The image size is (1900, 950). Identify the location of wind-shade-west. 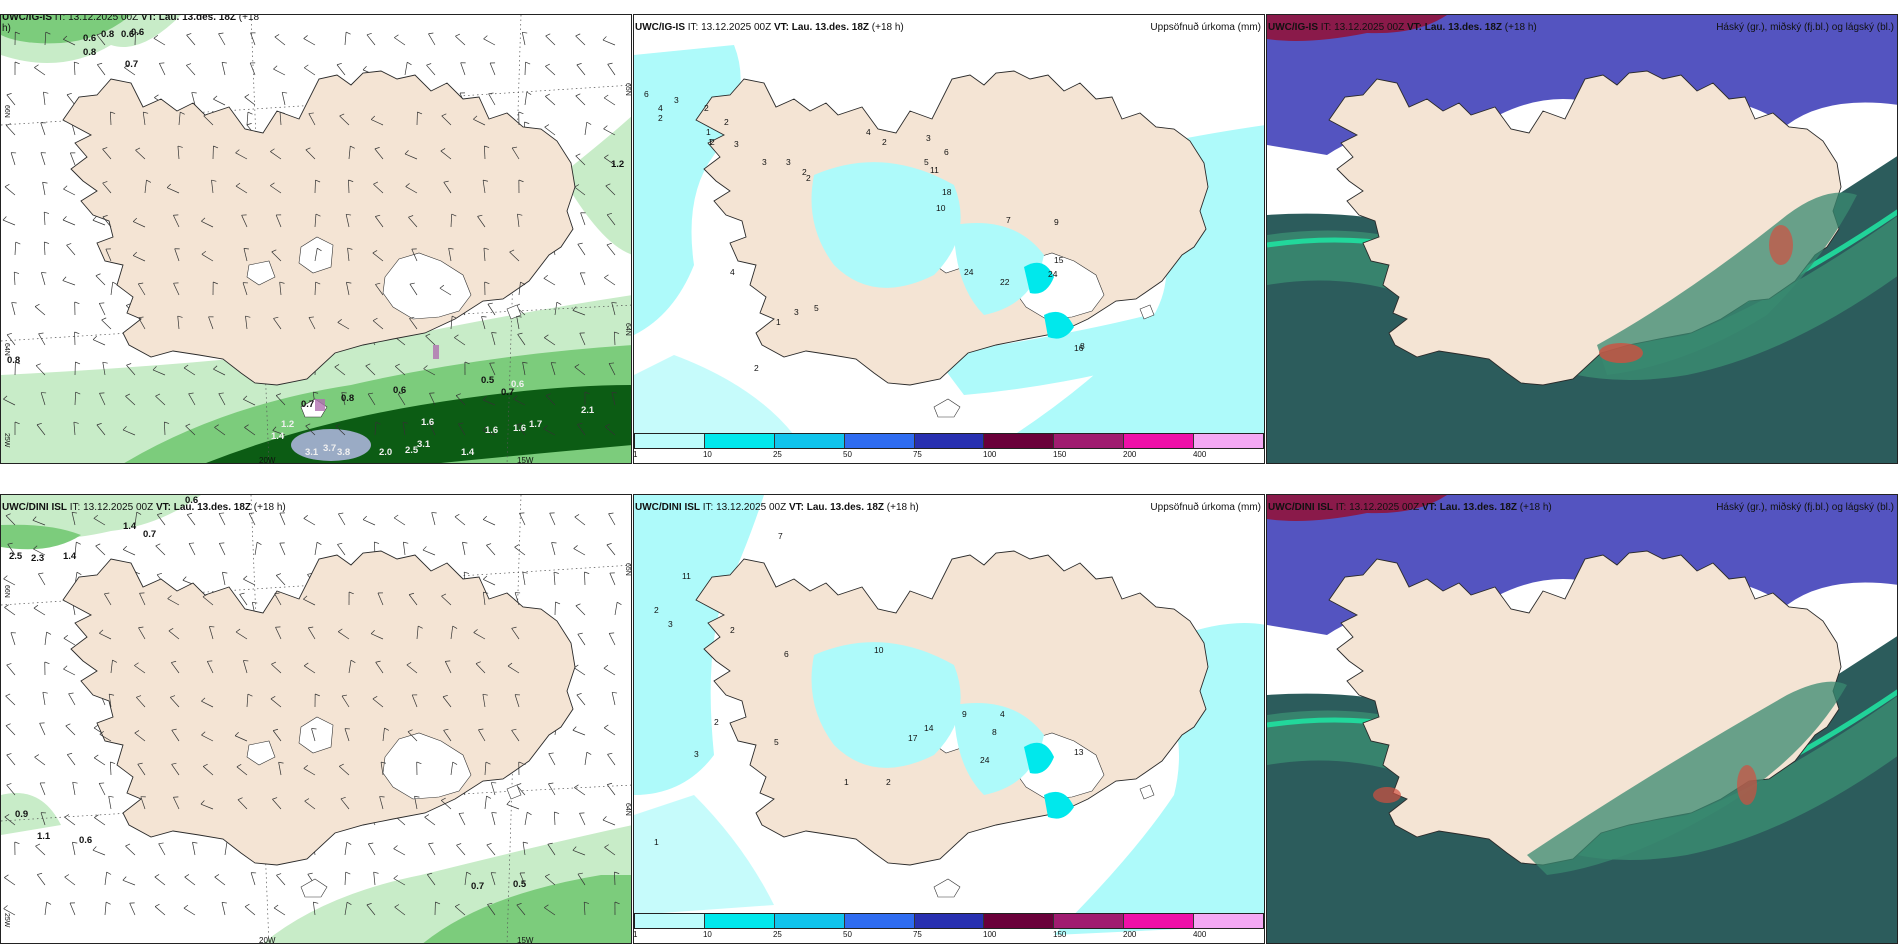
(31, 814).